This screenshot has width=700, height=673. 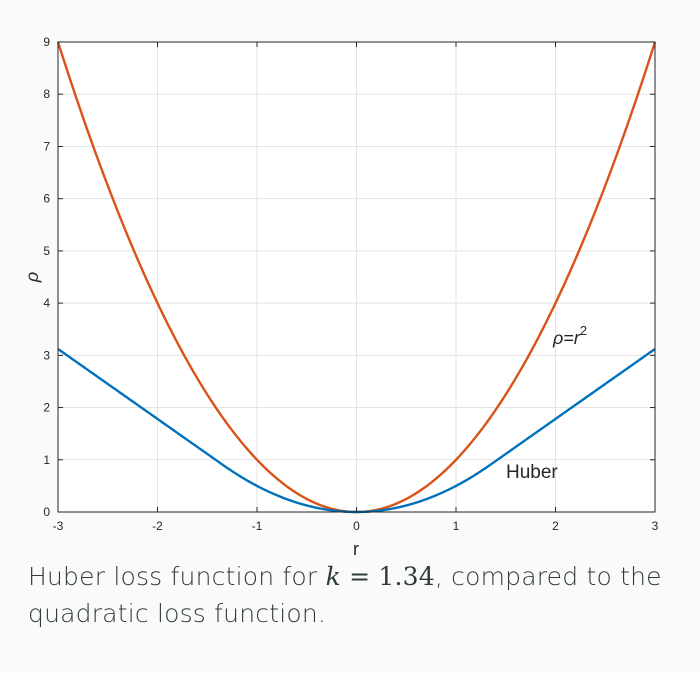 I want to click on huber-curve-label: Huber, so click(x=532, y=472).